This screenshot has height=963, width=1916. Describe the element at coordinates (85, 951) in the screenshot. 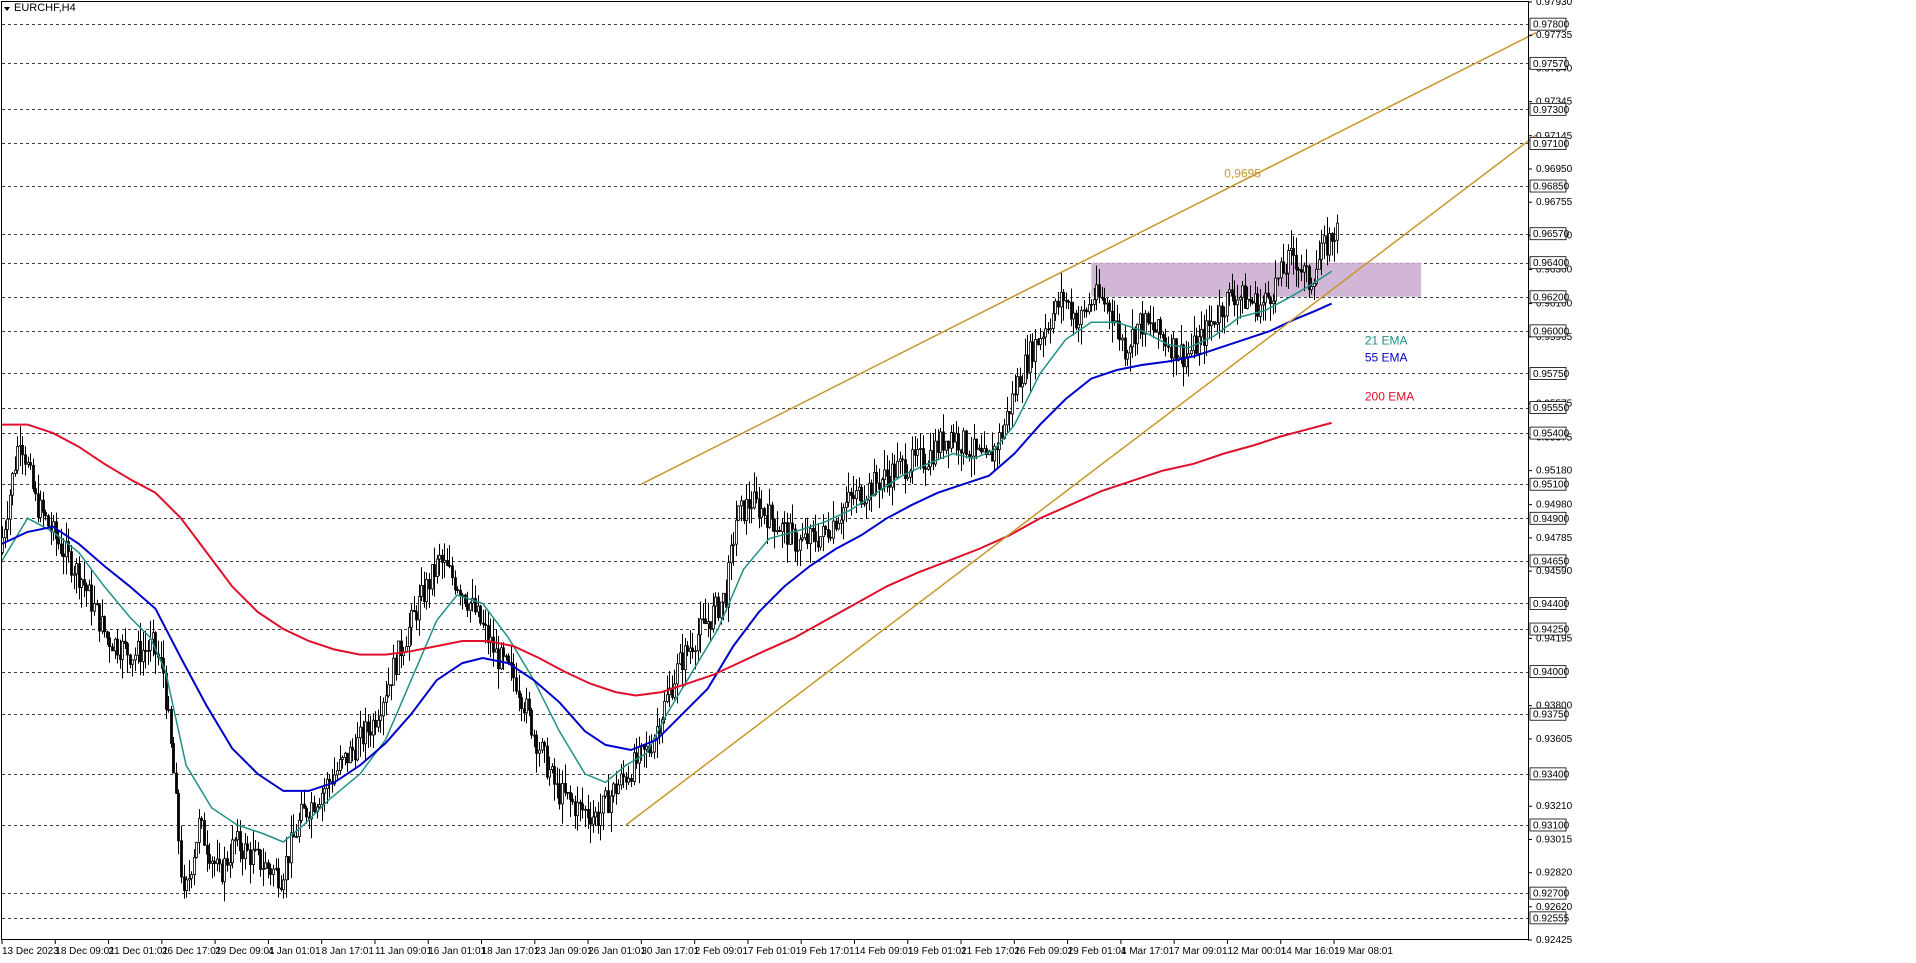

I see `time-tick-label: 18 Dec 09:01` at that location.